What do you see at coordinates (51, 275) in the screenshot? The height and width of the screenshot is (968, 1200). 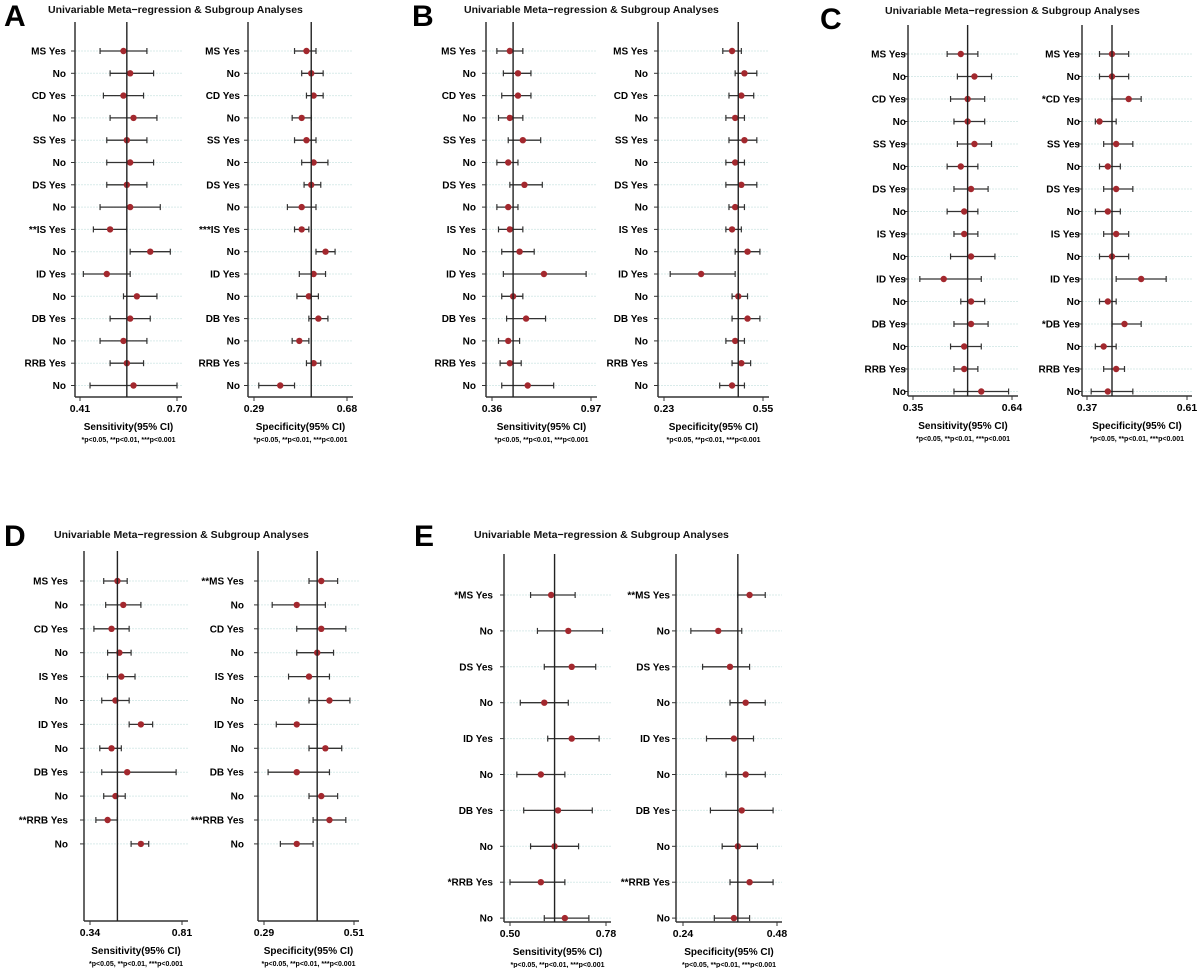 I see `row-label: ID Yes` at bounding box center [51, 275].